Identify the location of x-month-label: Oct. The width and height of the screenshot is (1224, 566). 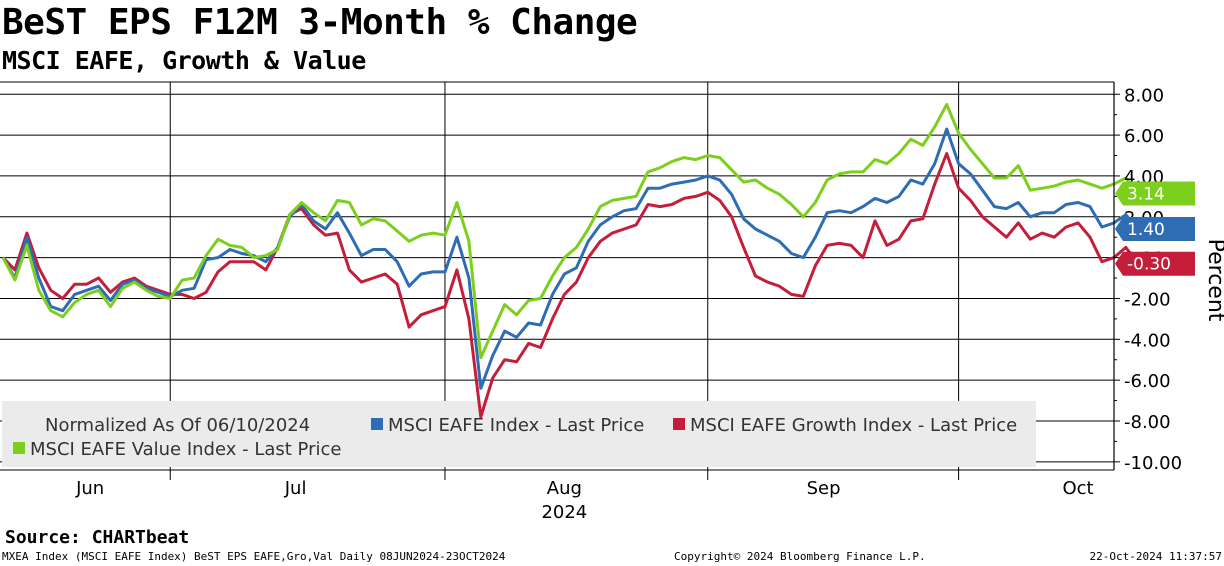
(1077, 488).